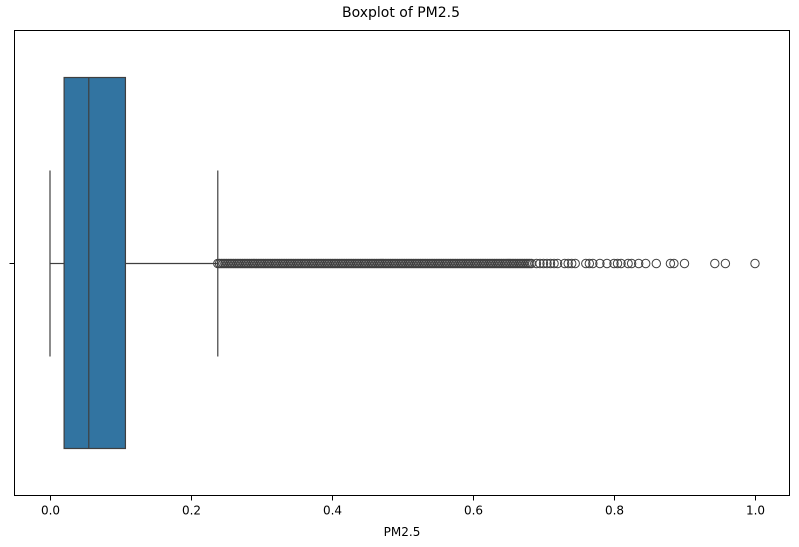 The height and width of the screenshot is (547, 799). What do you see at coordinates (473, 511) in the screenshot?
I see `x-tick-label: 0.6` at bounding box center [473, 511].